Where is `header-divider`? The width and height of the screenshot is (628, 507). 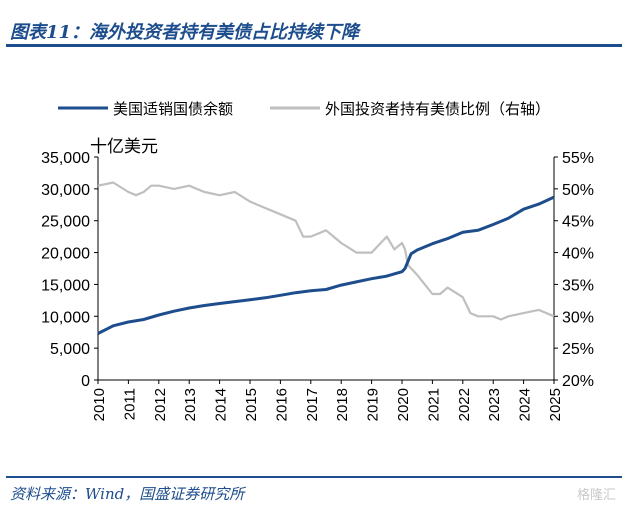 header-divider is located at coordinates (314, 45).